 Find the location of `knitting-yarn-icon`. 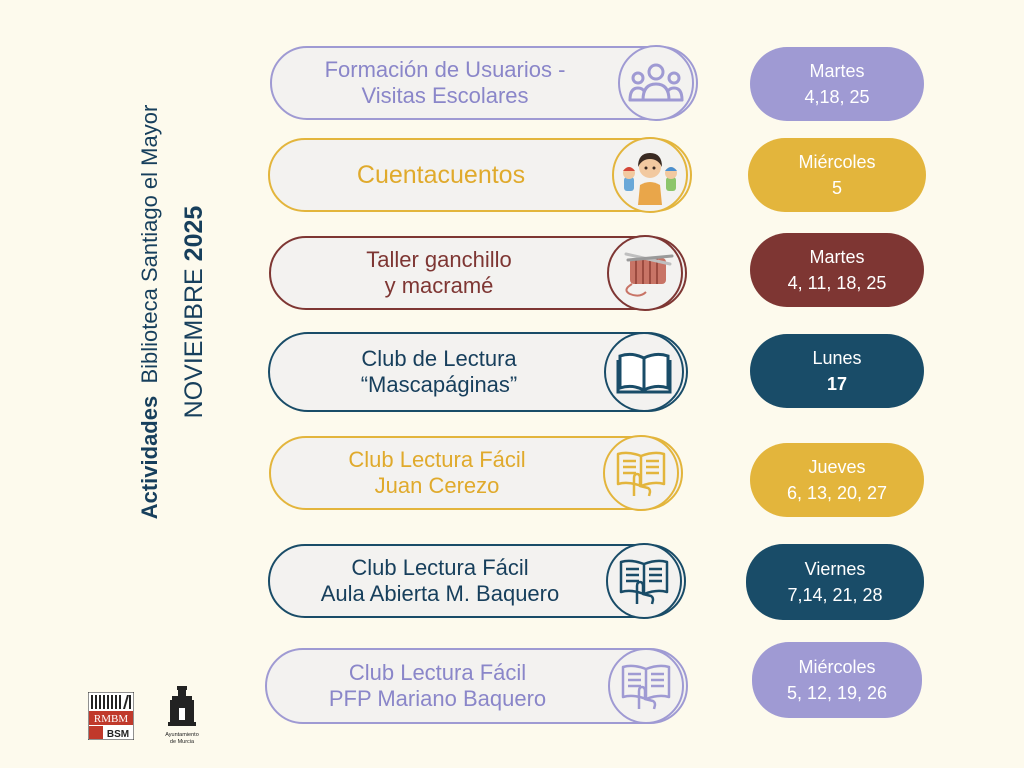

knitting-yarn-icon is located at coordinates (645, 273).